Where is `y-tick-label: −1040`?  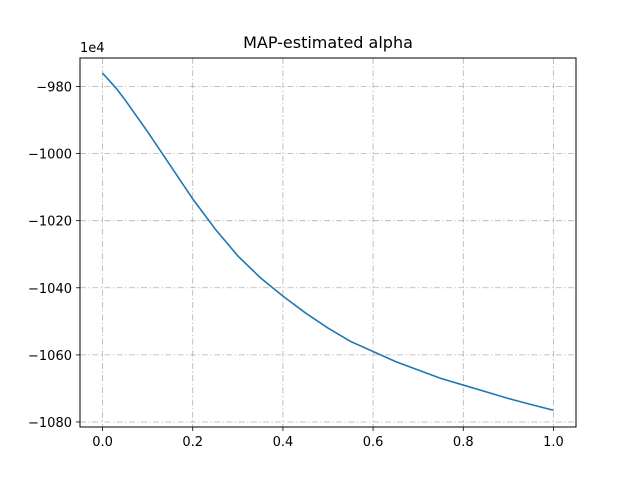
y-tick-label: −1040 is located at coordinates (50, 289).